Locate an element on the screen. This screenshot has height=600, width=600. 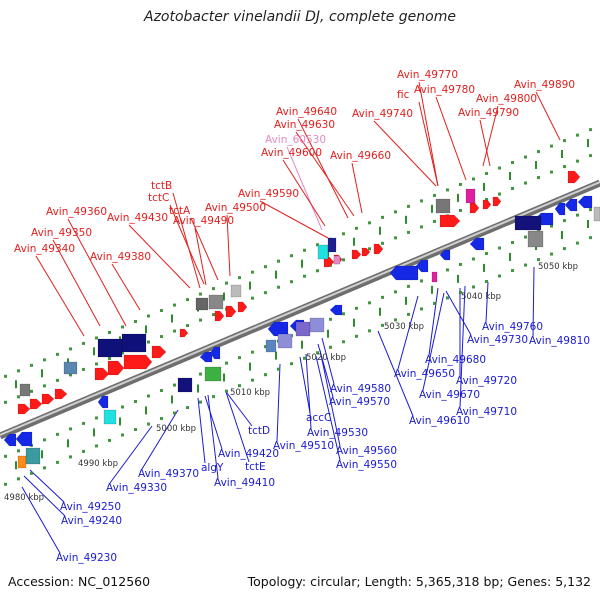
forward-gene-label: Avin_49800 is located at coordinates (506, 99).